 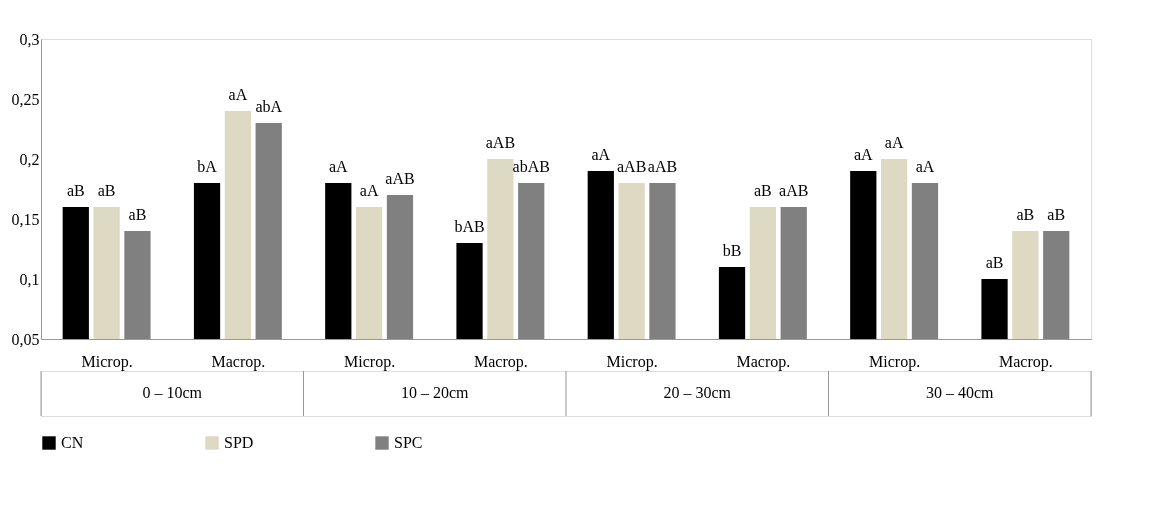 I want to click on data-label: bA, so click(x=207, y=166).